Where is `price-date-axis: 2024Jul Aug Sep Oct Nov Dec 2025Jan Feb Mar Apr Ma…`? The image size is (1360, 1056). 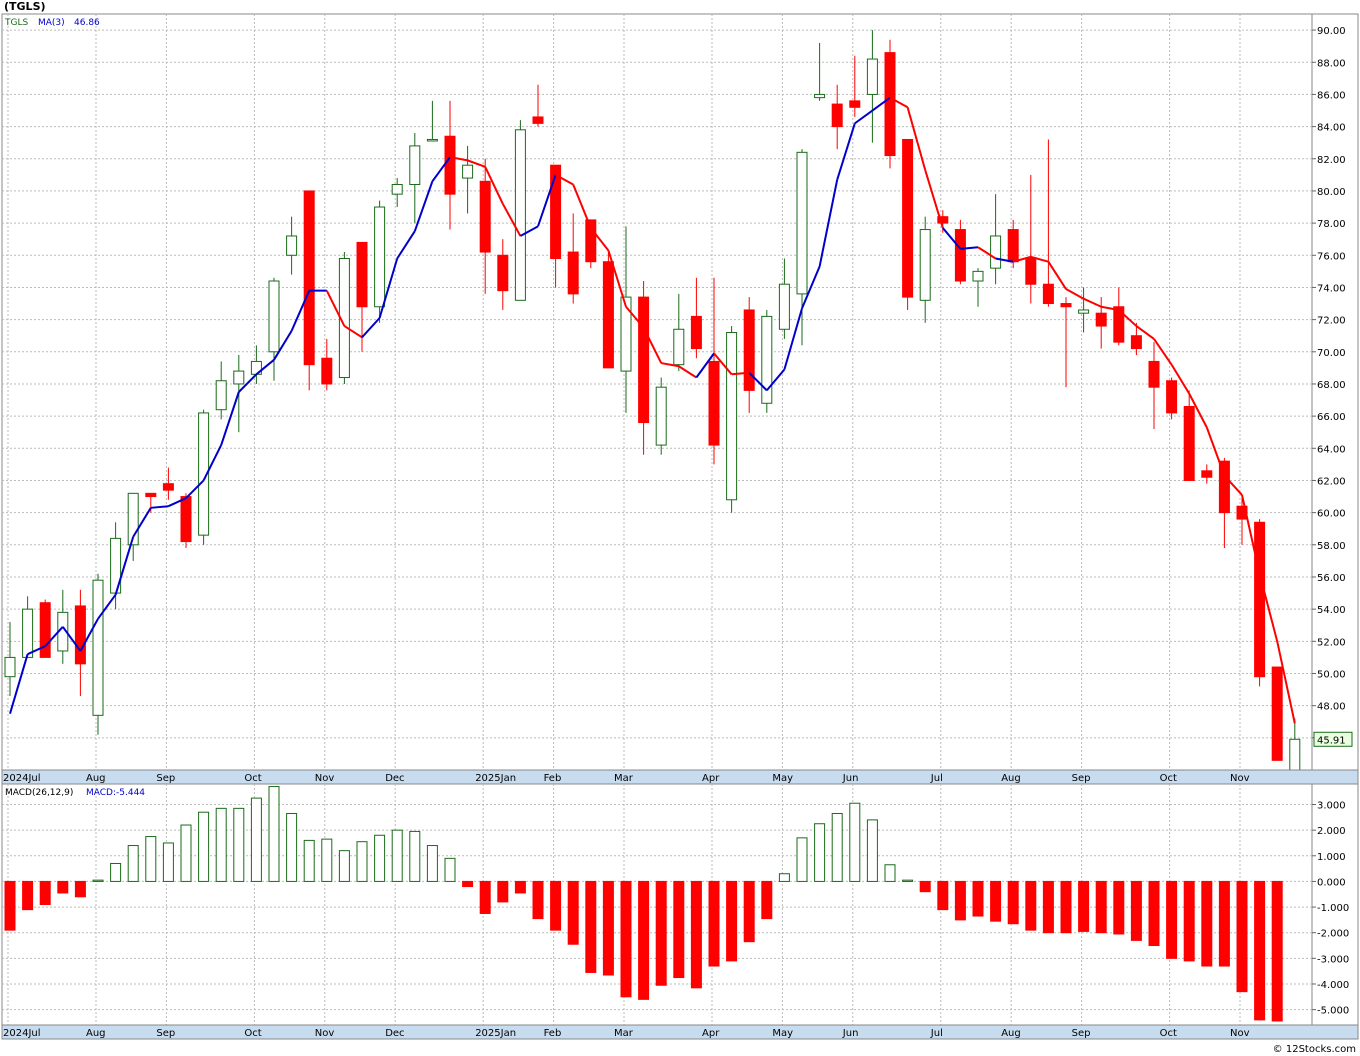 price-date-axis: 2024Jul Aug Sep Oct Nov Dec 2025Jan Feb Mar Apr Ma… is located at coordinates (680, 777).